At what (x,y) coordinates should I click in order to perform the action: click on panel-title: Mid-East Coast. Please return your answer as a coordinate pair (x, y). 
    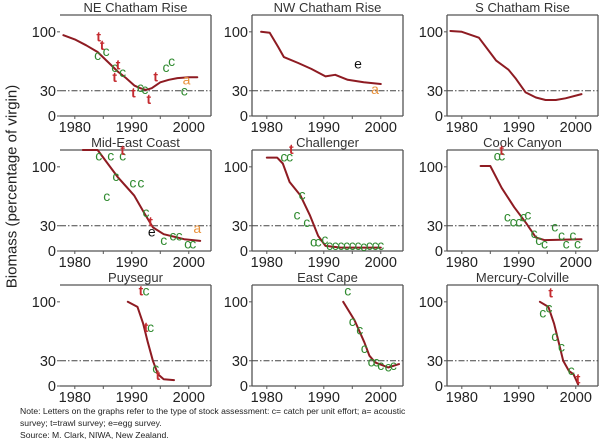
    Looking at the image, I should click on (135, 142).